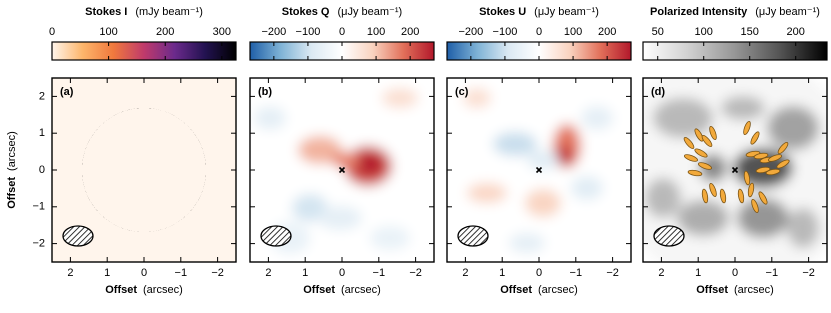 The height and width of the screenshot is (313, 831). Describe the element at coordinates (658, 32) in the screenshot. I see `colorbar-tick-label: 50` at that location.